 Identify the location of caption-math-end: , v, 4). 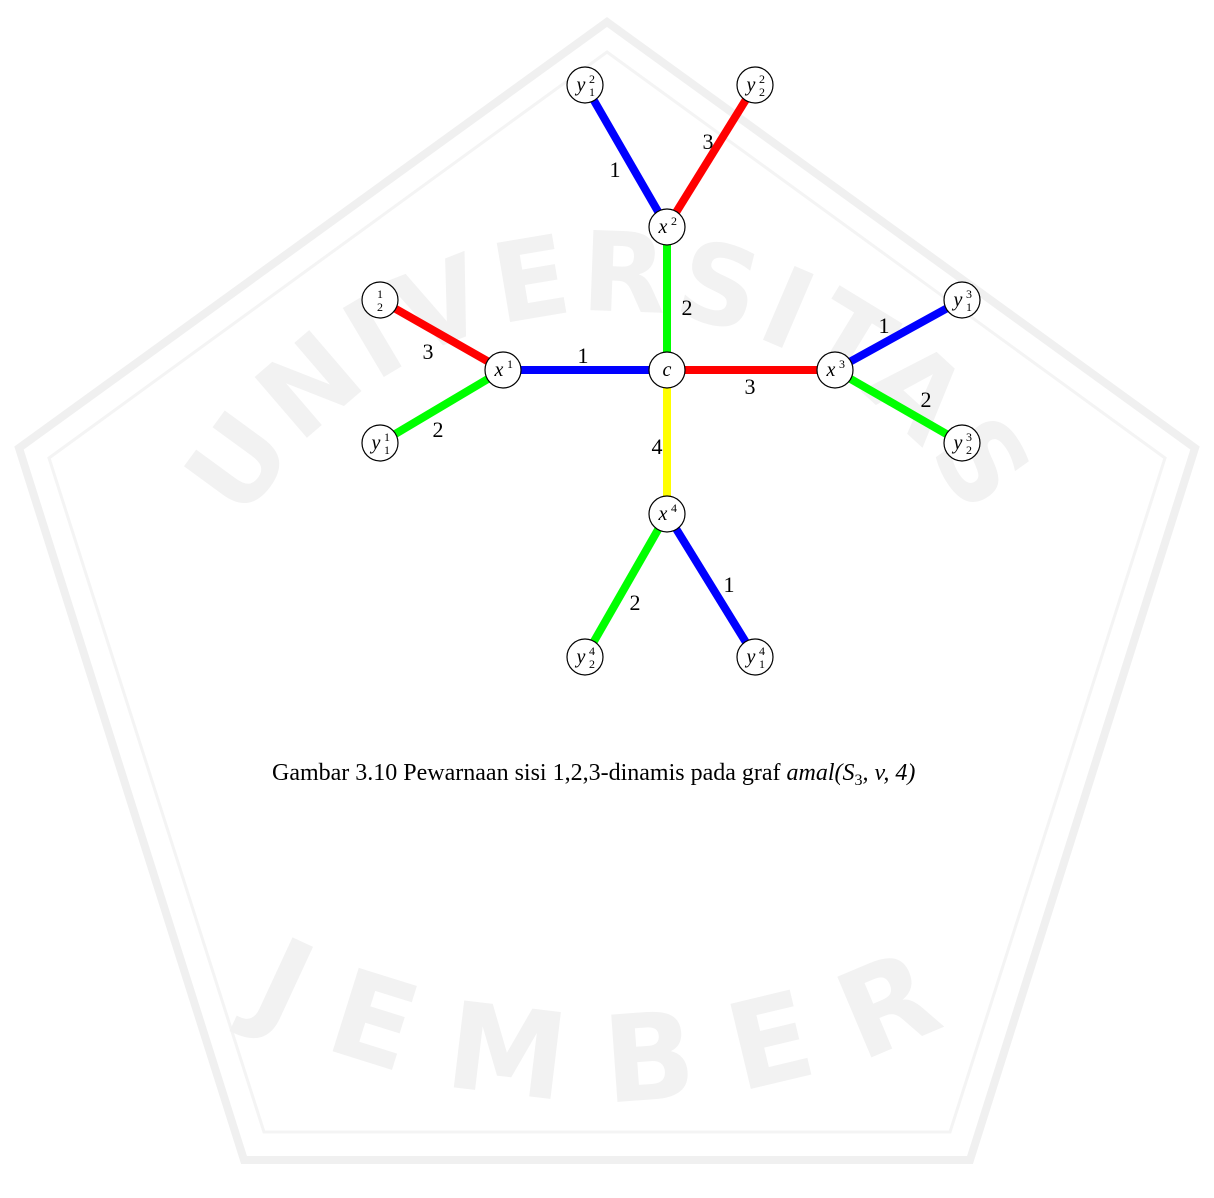
(889, 773).